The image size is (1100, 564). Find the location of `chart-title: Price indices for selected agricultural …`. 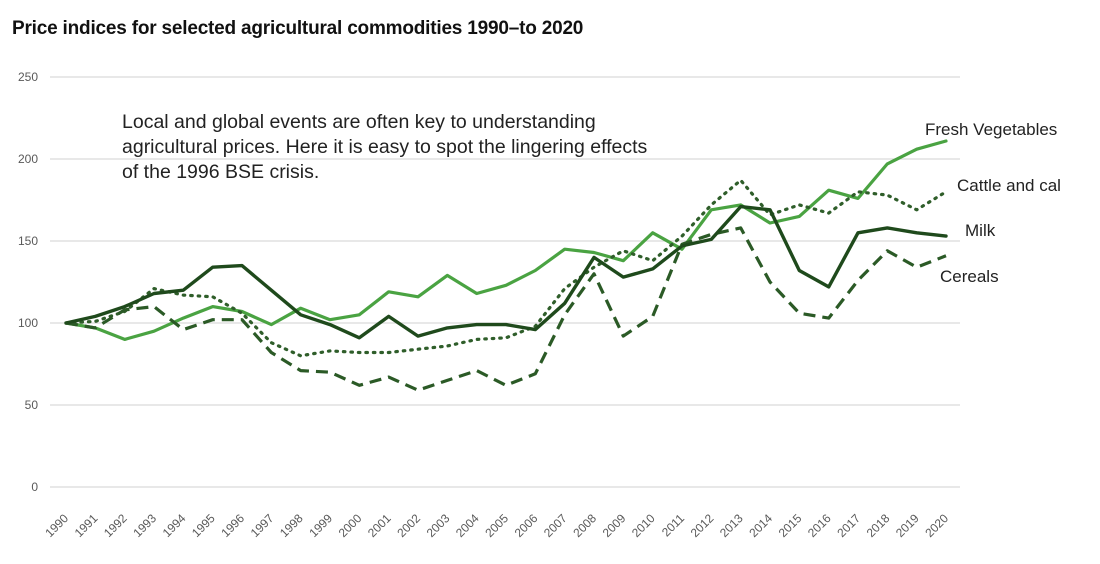

chart-title: Price indices for selected agricultural … is located at coordinates (298, 28).